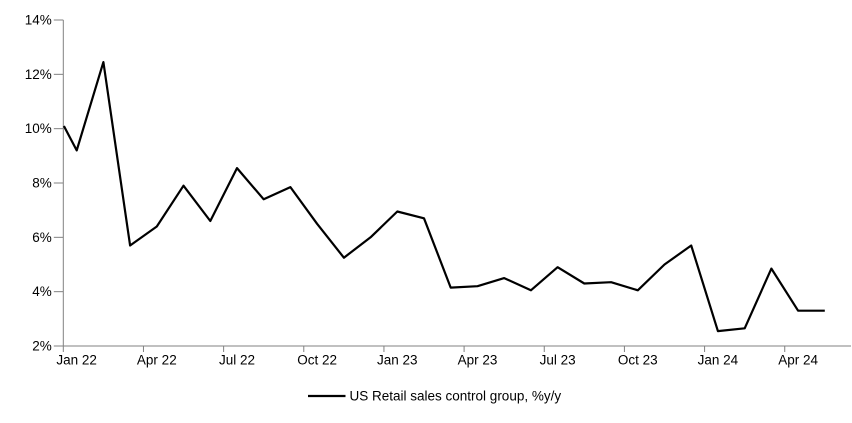 This screenshot has height=423, width=852. Describe the element at coordinates (157, 360) in the screenshot. I see `x-axis-tick-label: Apr 22` at that location.